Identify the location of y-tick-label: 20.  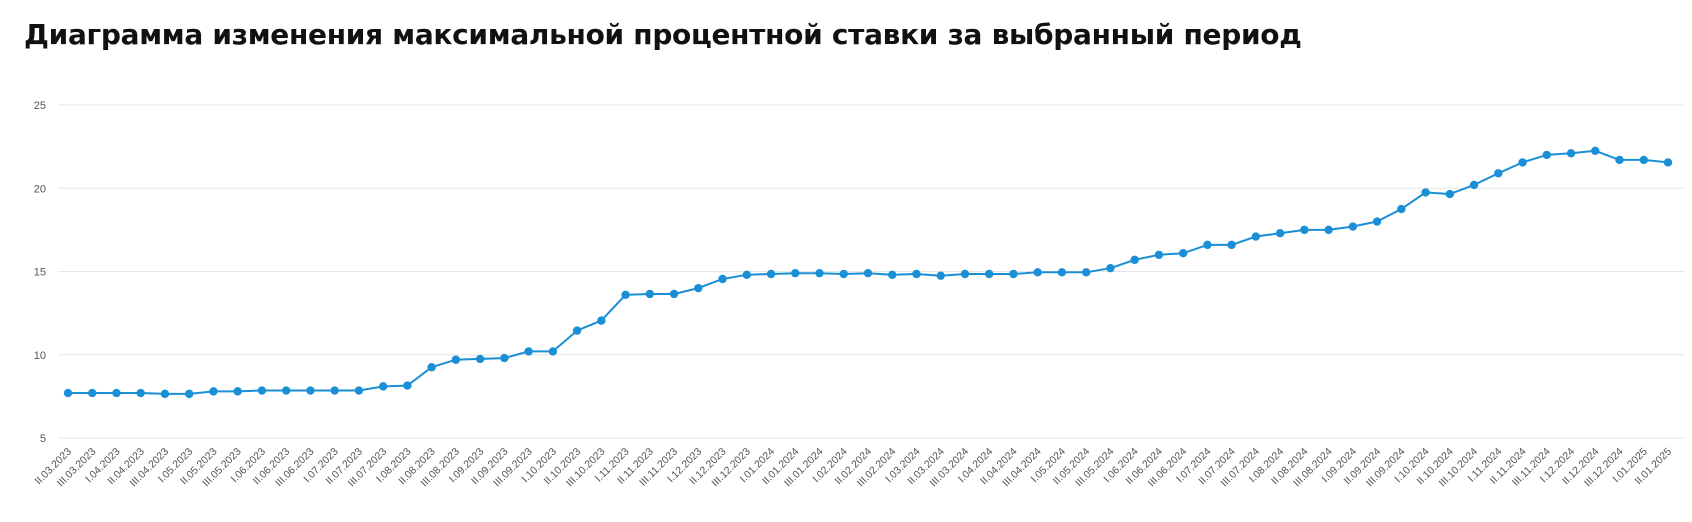
(40, 189).